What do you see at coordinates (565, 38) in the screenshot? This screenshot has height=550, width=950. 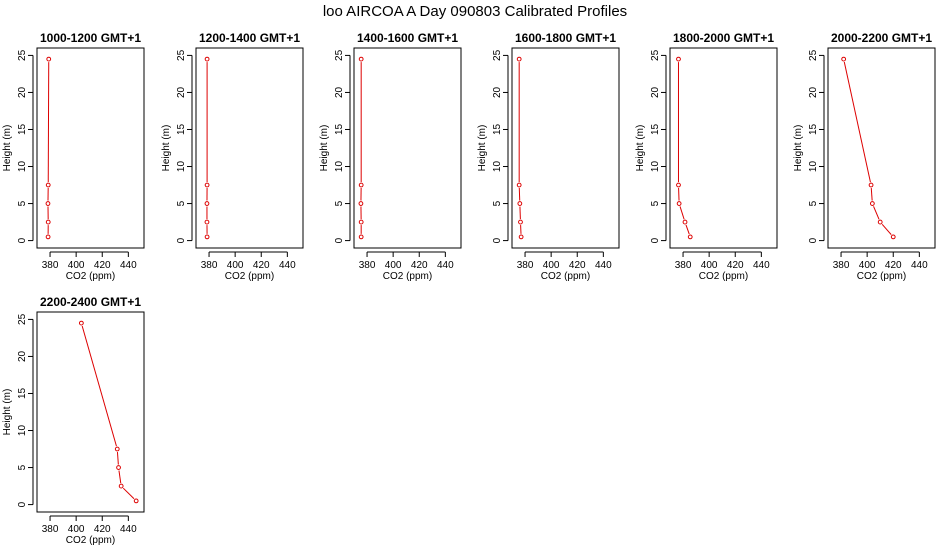 I see `panel-title: 1600-1800 GMT+1` at bounding box center [565, 38].